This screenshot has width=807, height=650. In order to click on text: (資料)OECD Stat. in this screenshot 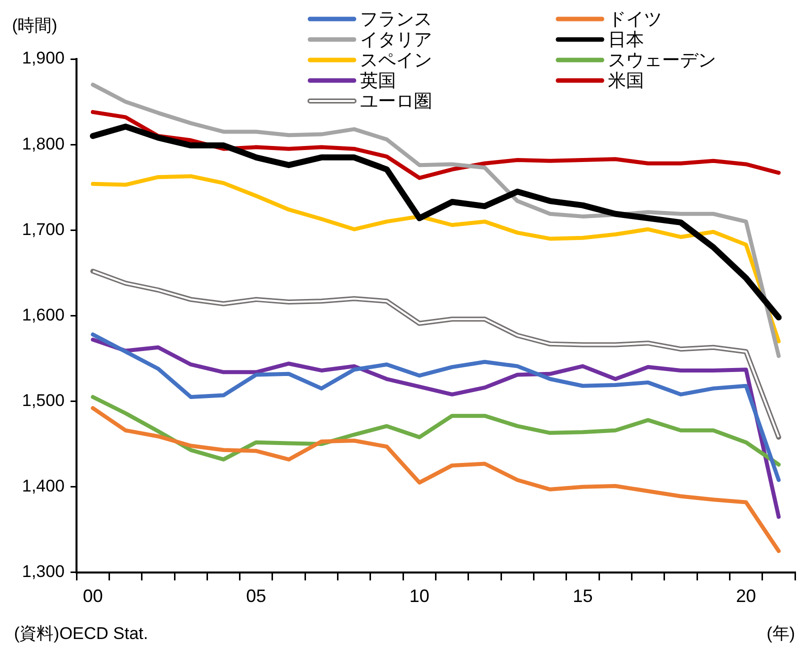, I will do `click(81, 634)`.